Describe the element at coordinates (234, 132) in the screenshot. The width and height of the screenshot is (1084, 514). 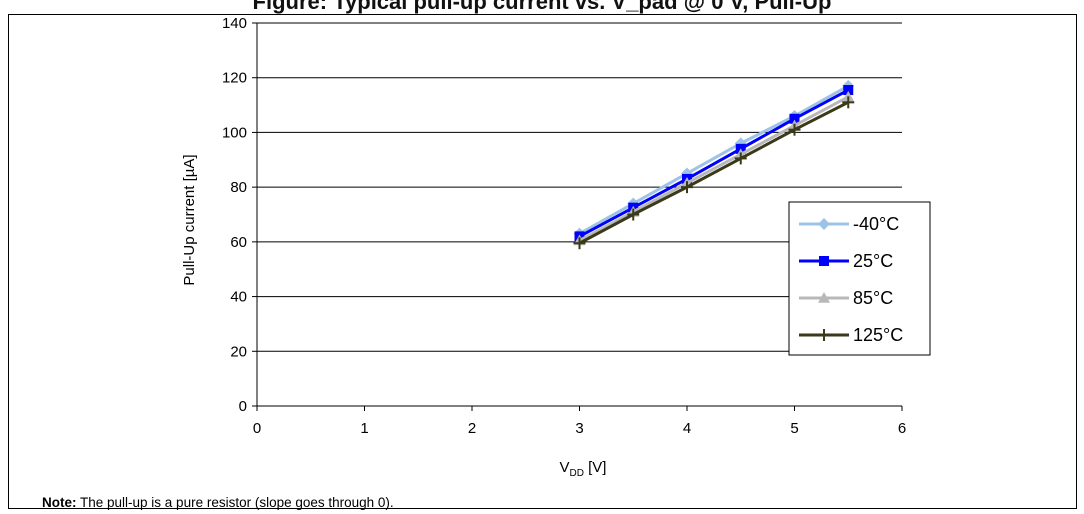
I see `y-tick-label: 100` at that location.